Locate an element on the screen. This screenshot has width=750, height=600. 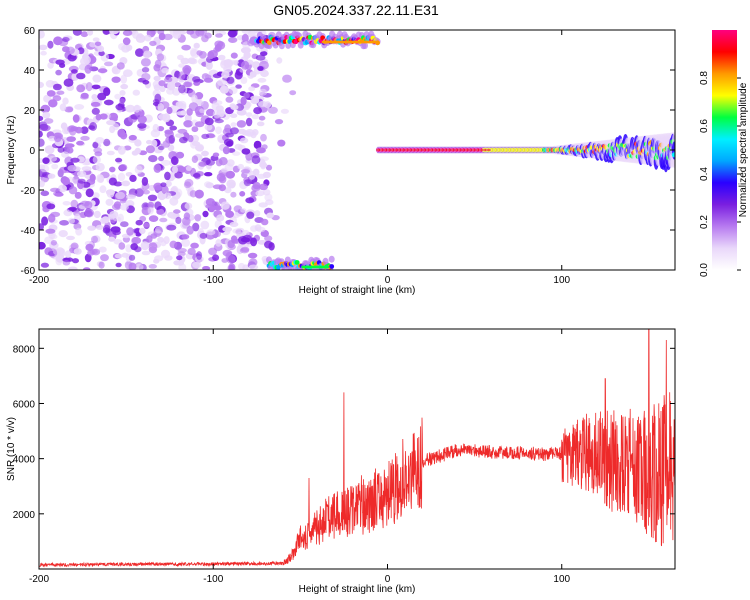
spectrogram-ytick-label: 20 is located at coordinates (30, 111).